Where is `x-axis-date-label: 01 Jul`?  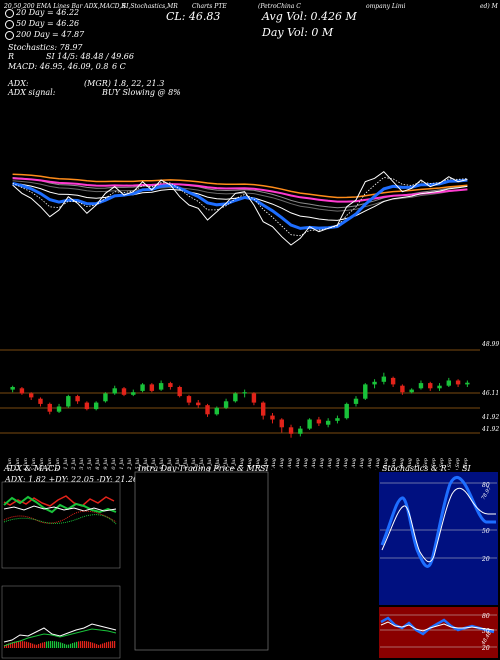
x-axis-date-label: 01 Jul is located at coordinates (66, 464).